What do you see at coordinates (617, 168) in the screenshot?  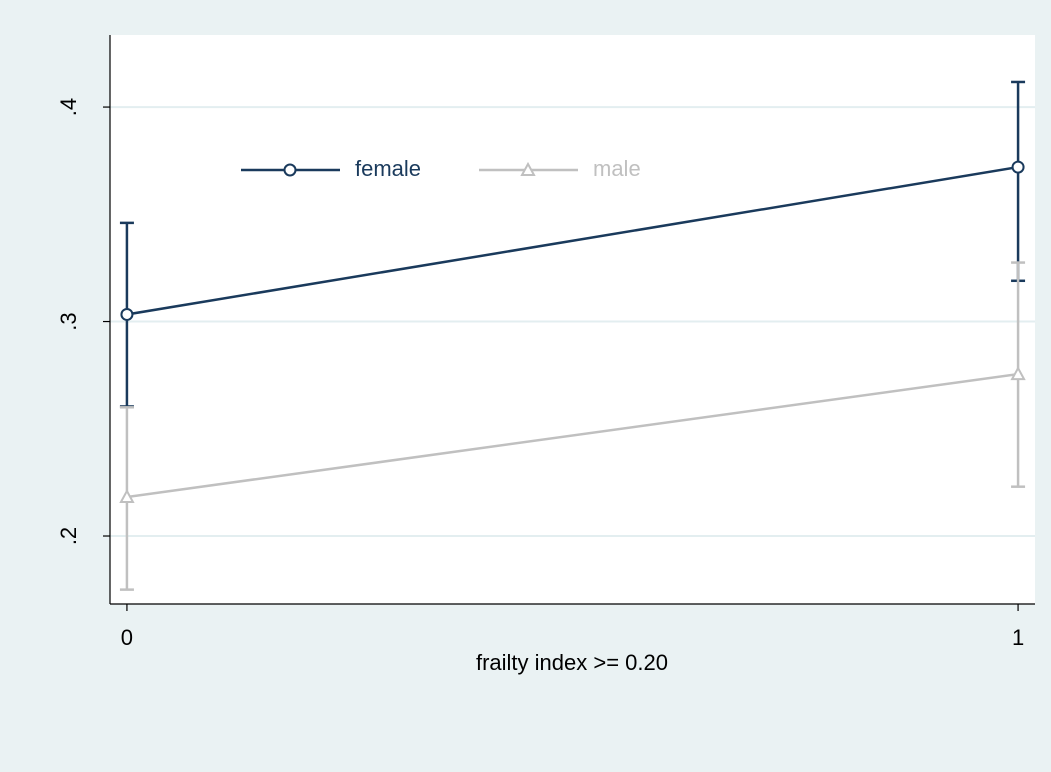 I see `legend-label: male` at bounding box center [617, 168].